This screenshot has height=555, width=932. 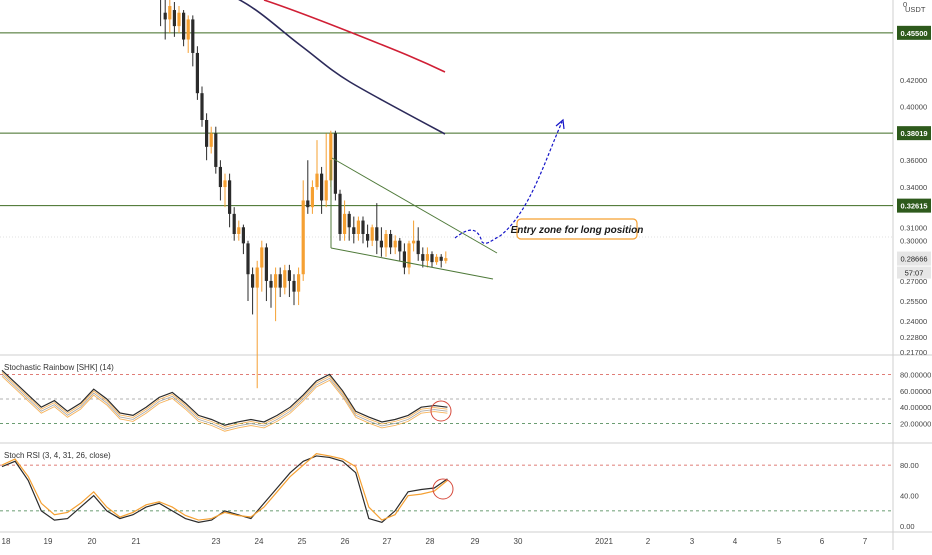 What do you see at coordinates (915, 424) in the screenshot?
I see `indicator-tick-label: 20.00000` at bounding box center [915, 424].